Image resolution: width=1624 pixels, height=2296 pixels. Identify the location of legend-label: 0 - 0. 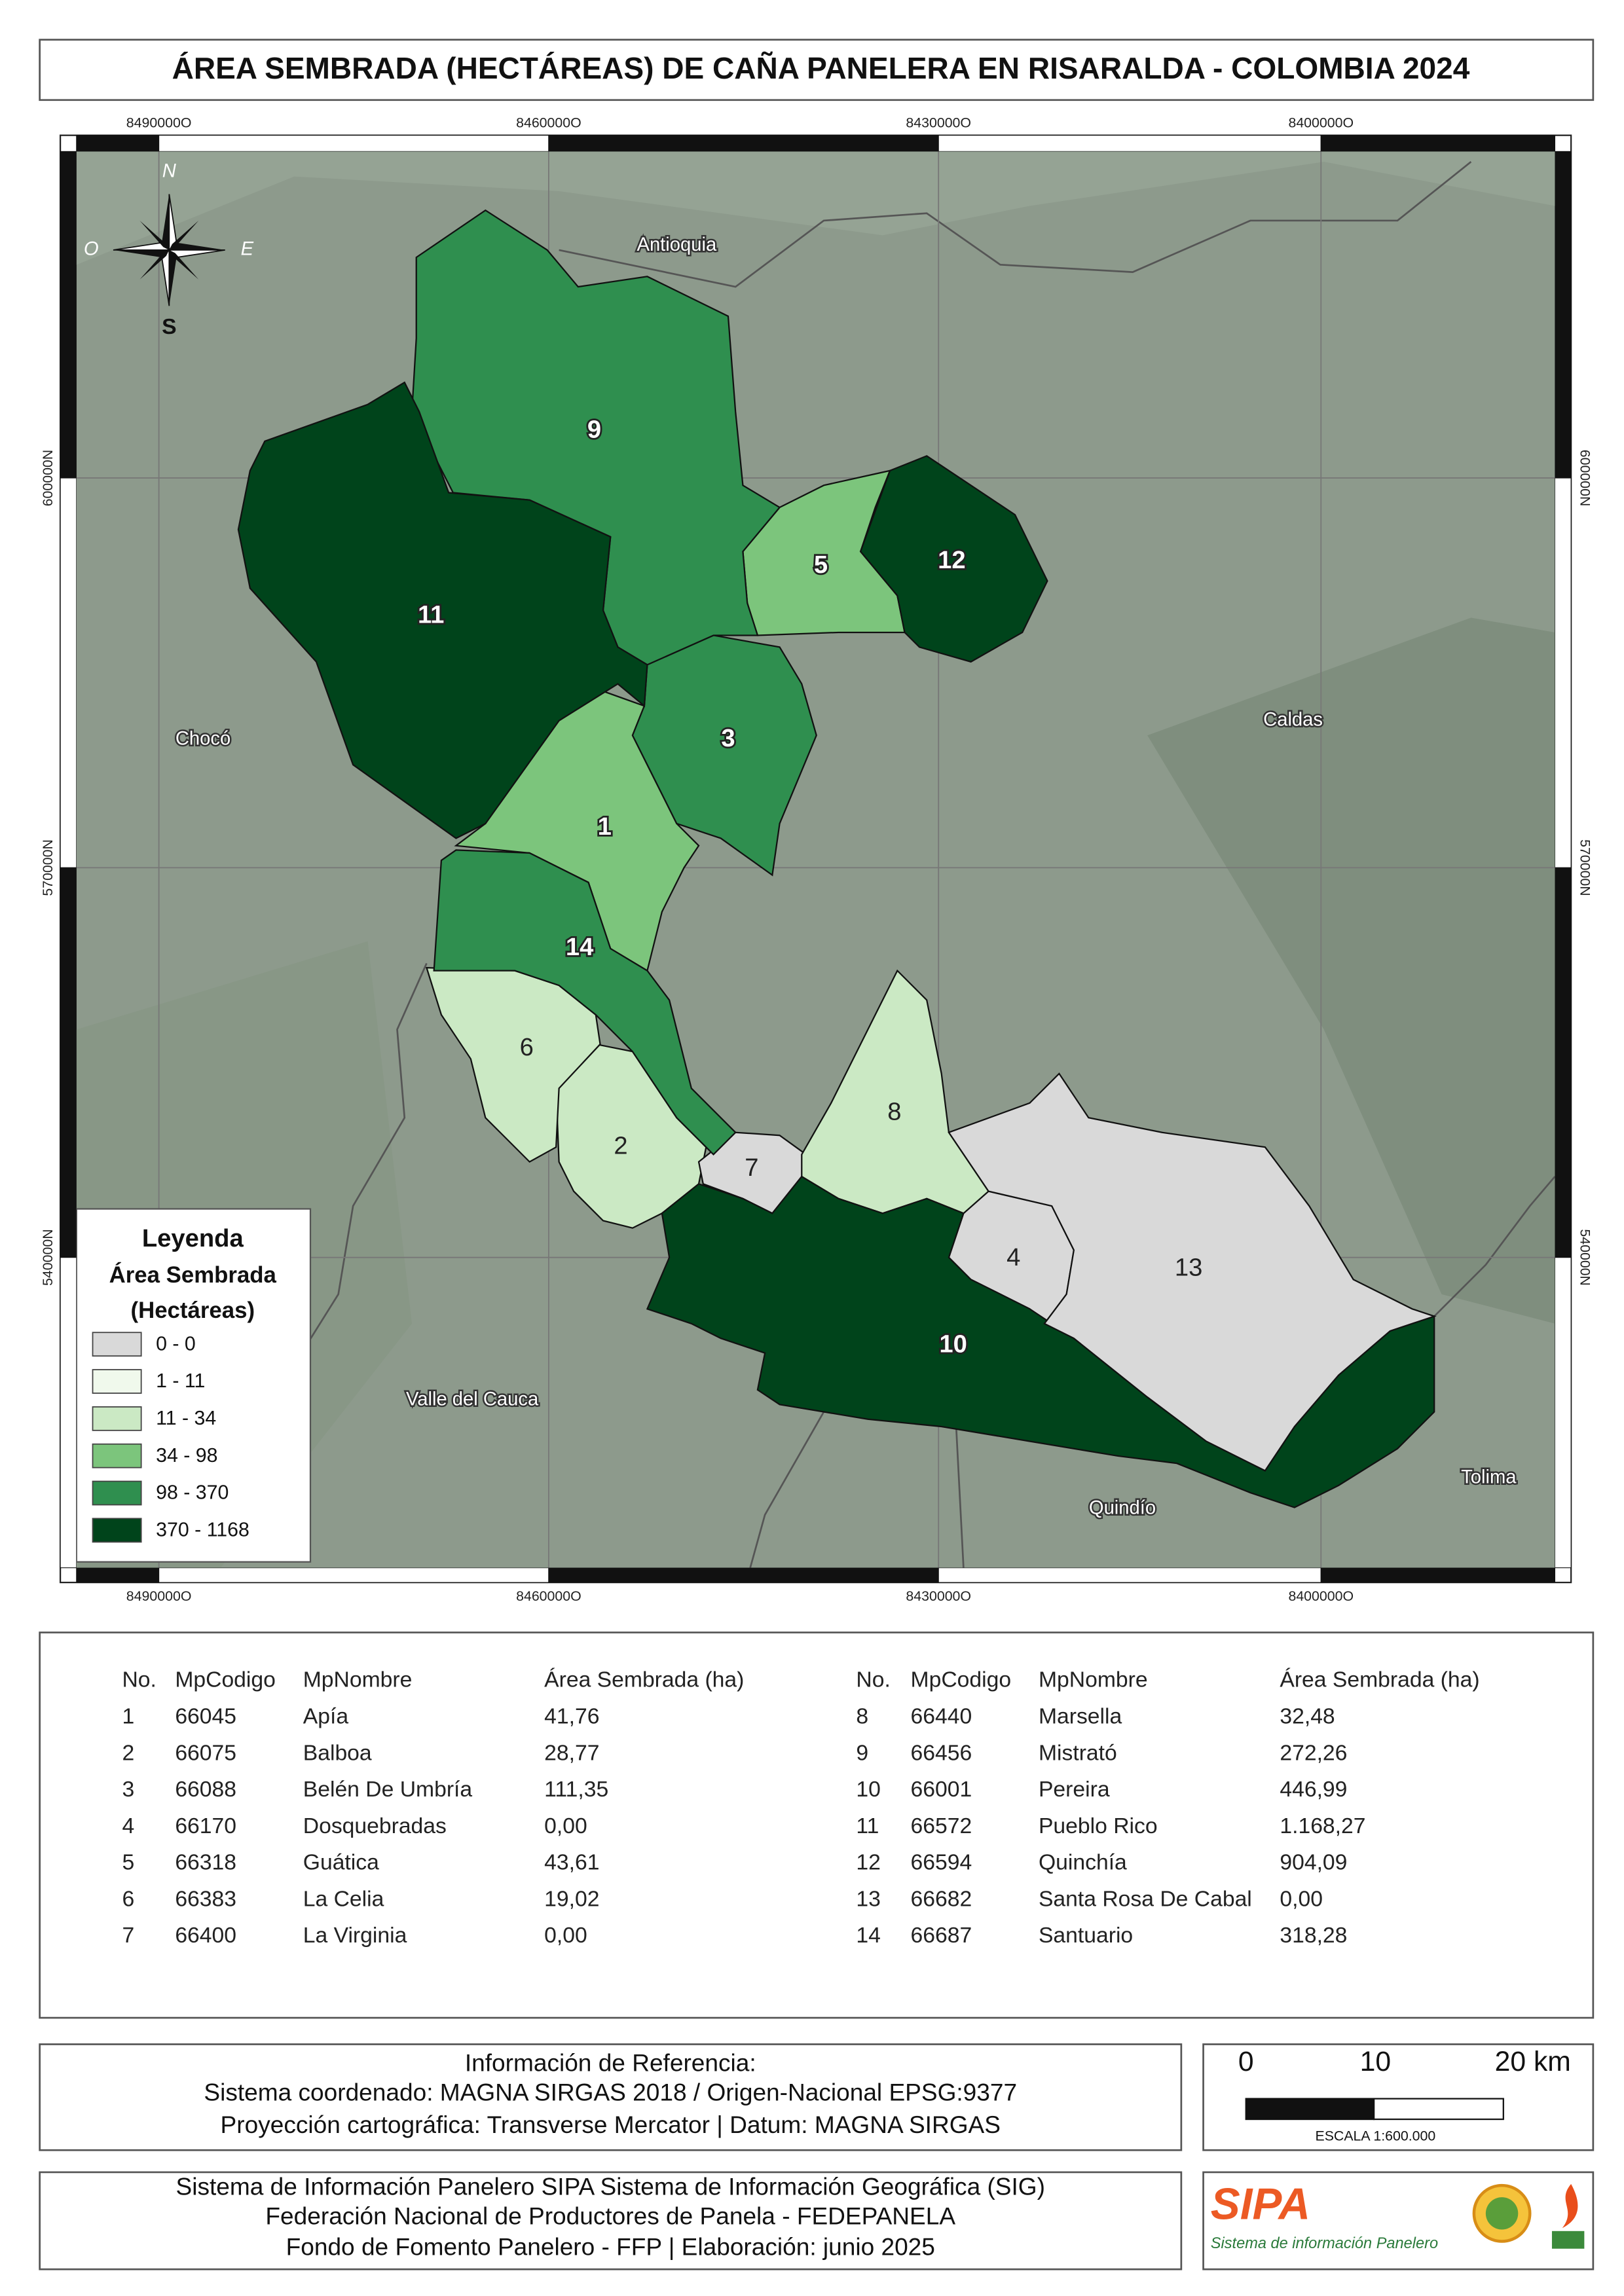
(176, 1344).